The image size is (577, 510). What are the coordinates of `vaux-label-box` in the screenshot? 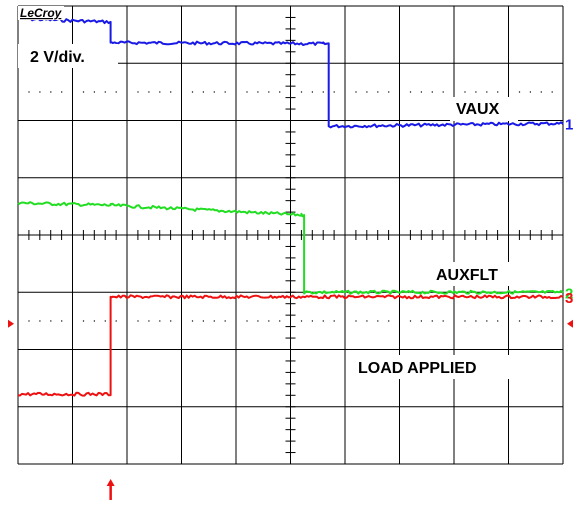 It's located at (484, 109).